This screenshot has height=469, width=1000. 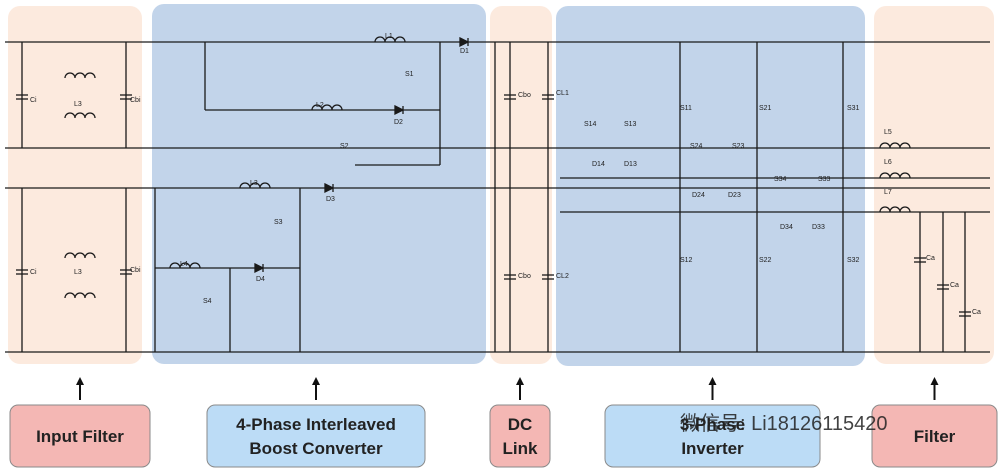 I want to click on component-label: CL1, so click(x=562, y=93).